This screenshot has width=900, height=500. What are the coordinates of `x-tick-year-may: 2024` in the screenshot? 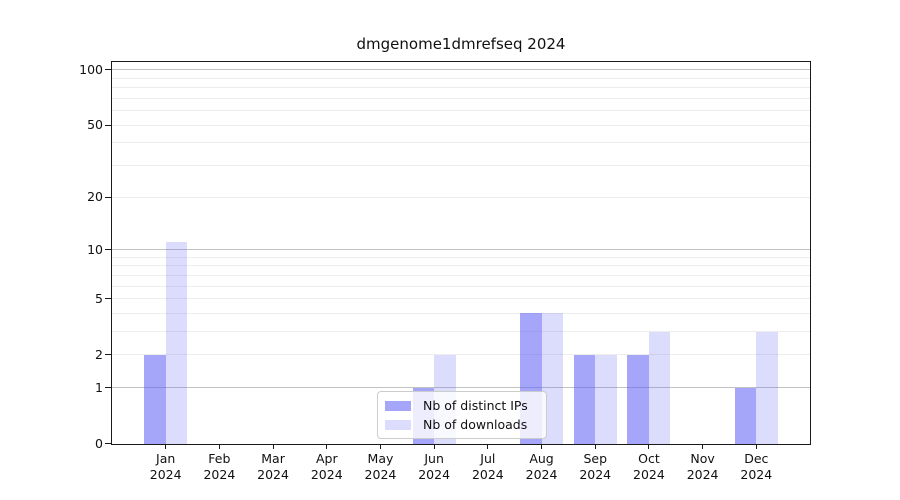 It's located at (380, 474).